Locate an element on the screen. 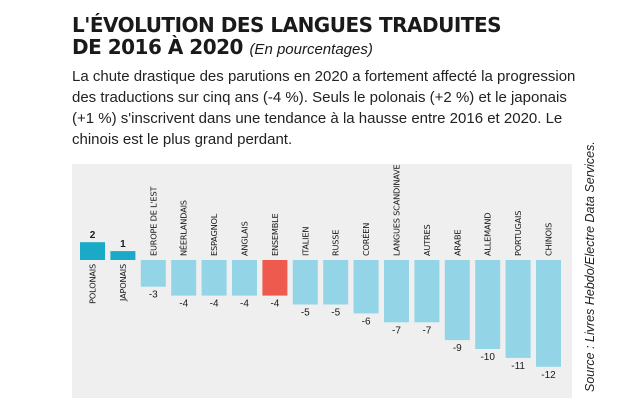 The image size is (644, 414). category-label-chinois: CHINOIS is located at coordinates (549, 239).